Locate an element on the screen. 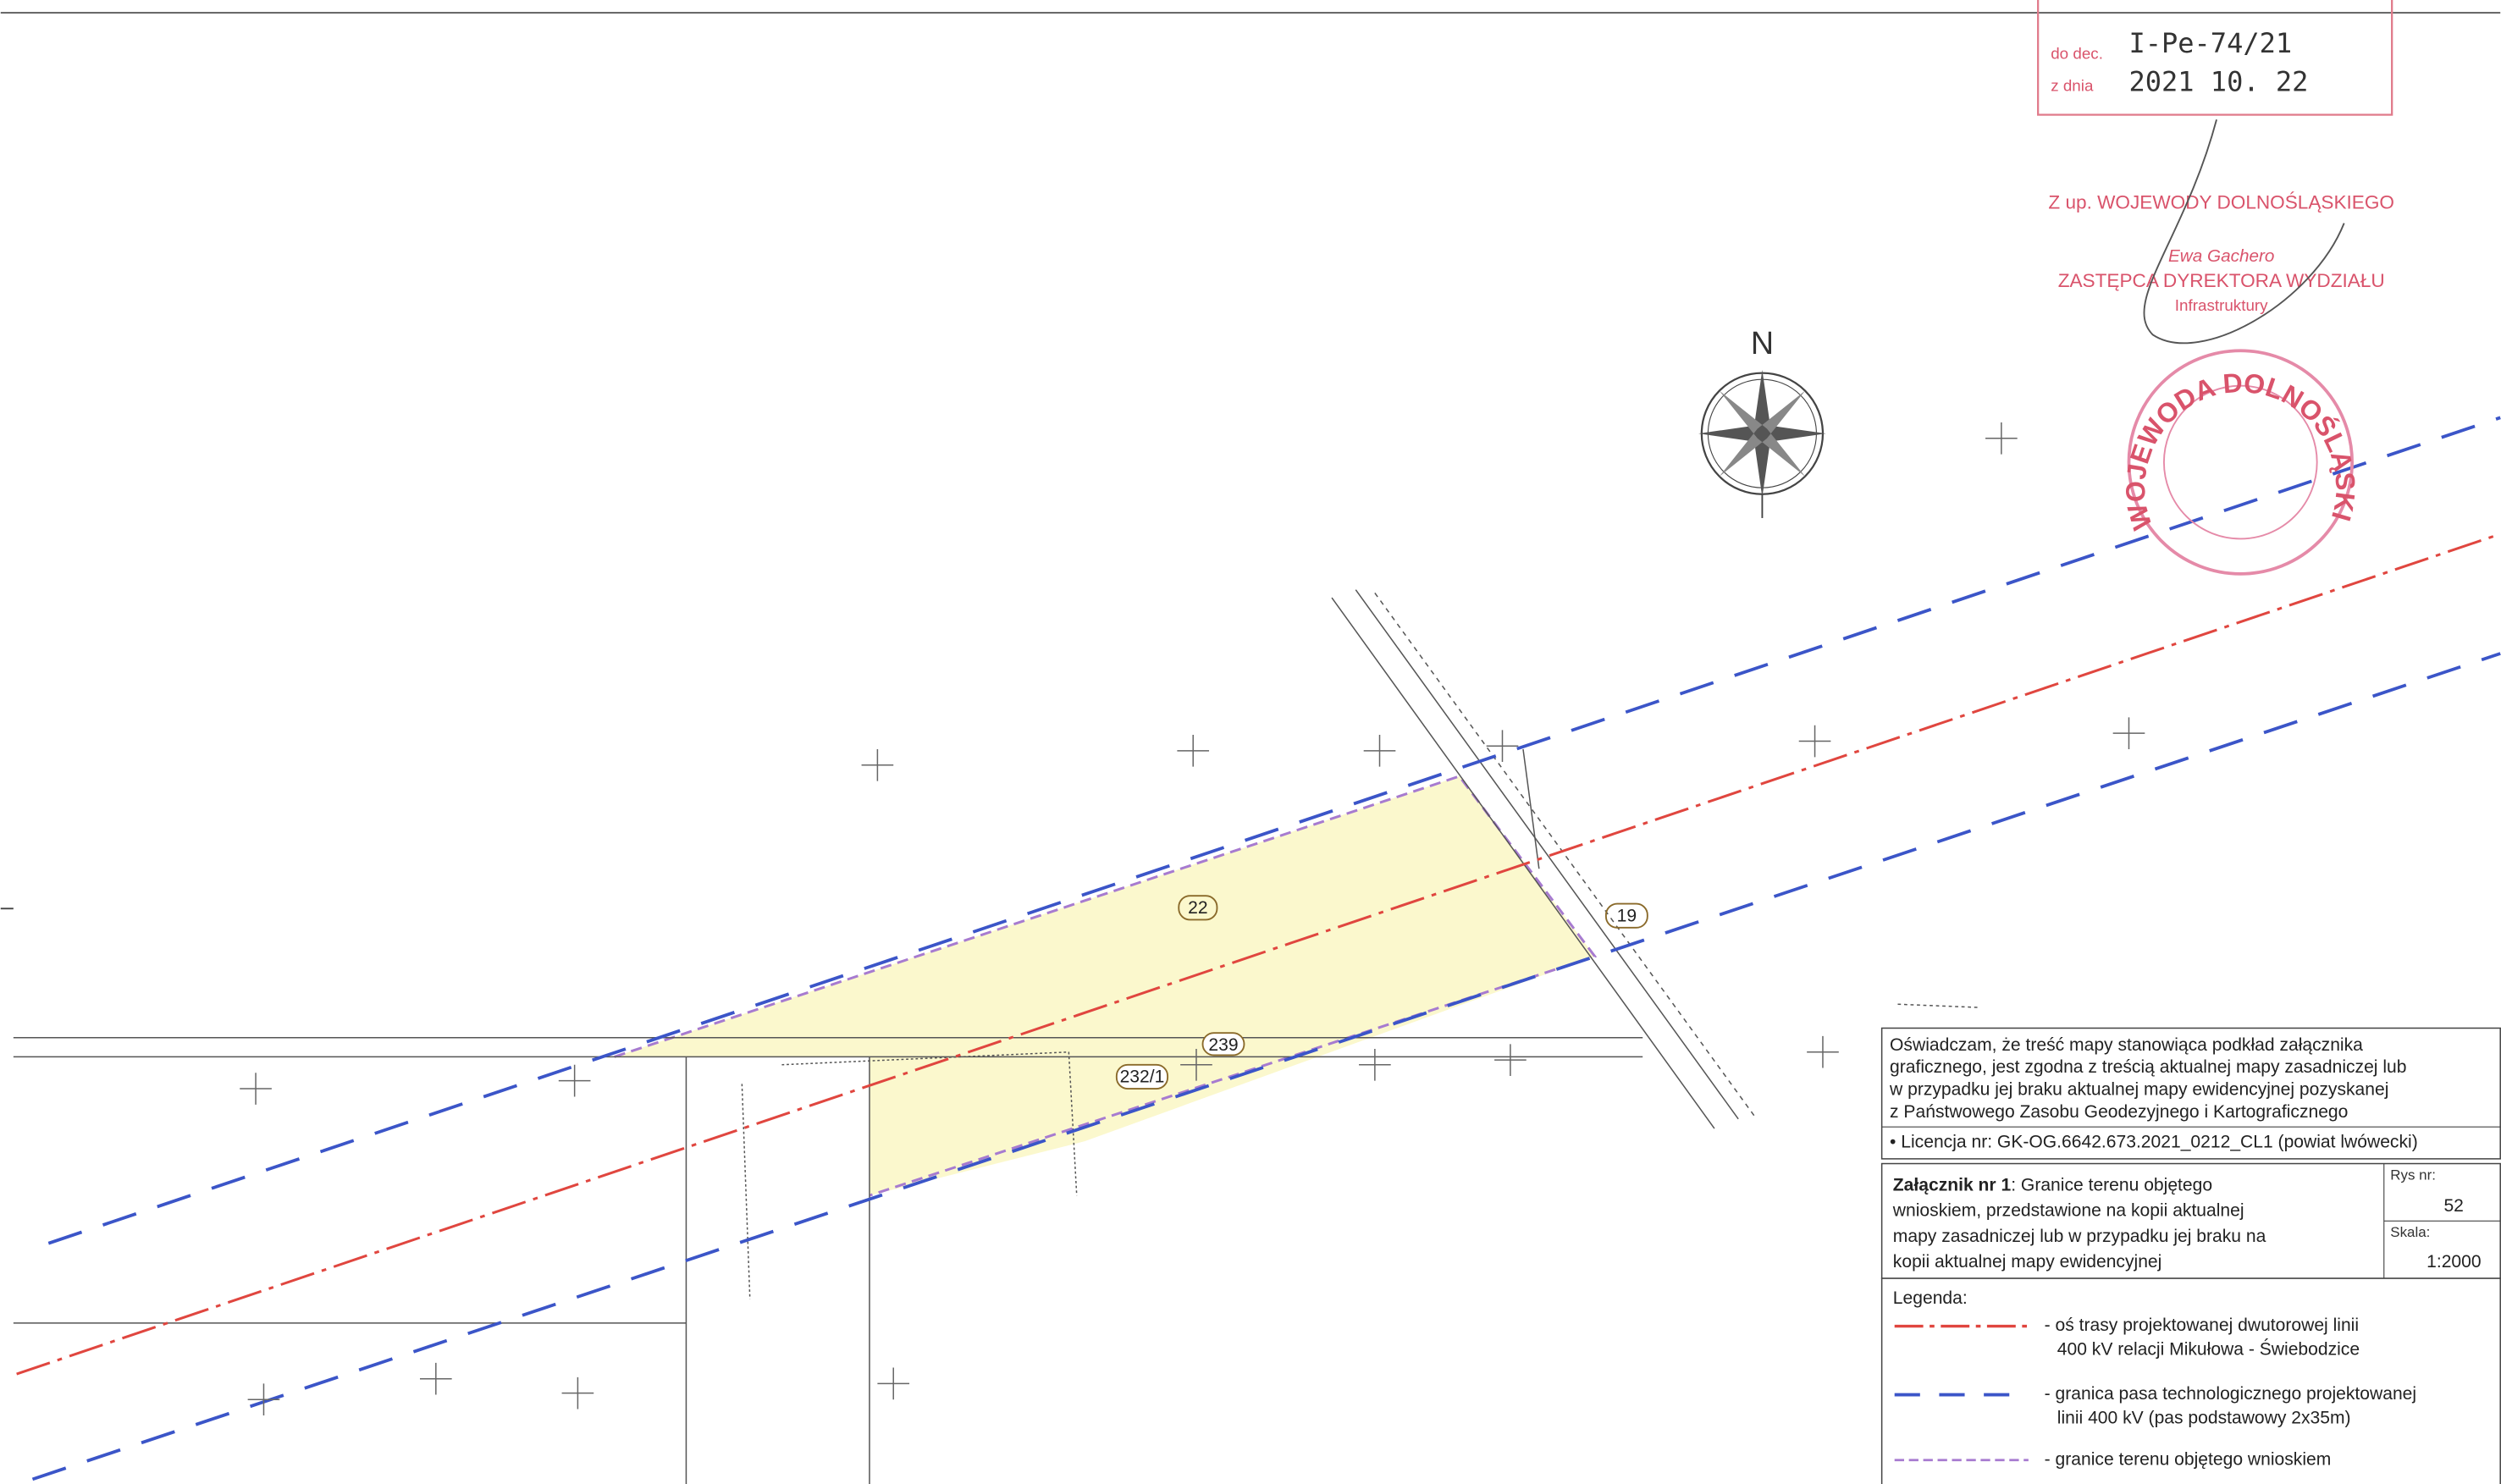  scale-label: Skala: is located at coordinates (2410, 1232).